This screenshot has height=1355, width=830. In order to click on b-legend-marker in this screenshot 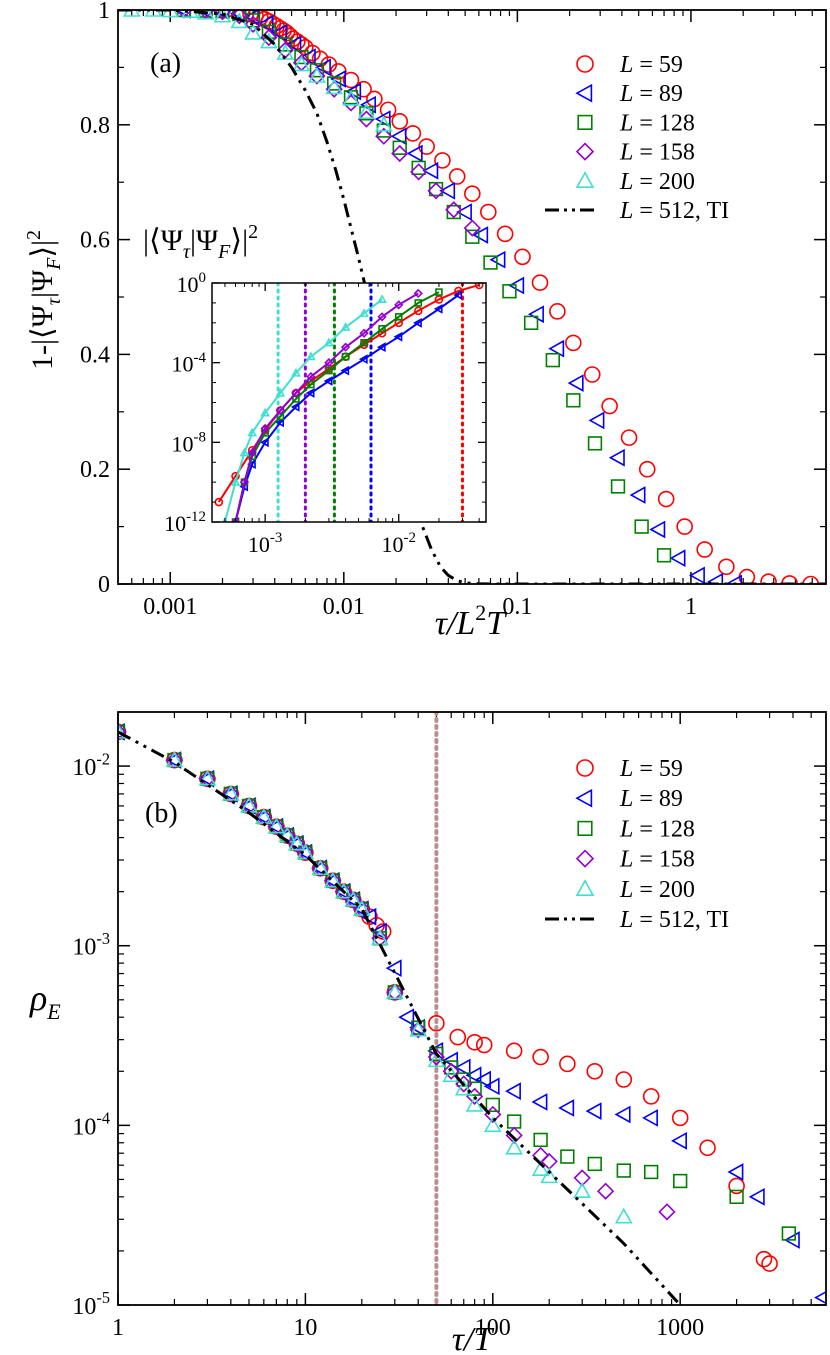, I will do `click(585, 828)`.